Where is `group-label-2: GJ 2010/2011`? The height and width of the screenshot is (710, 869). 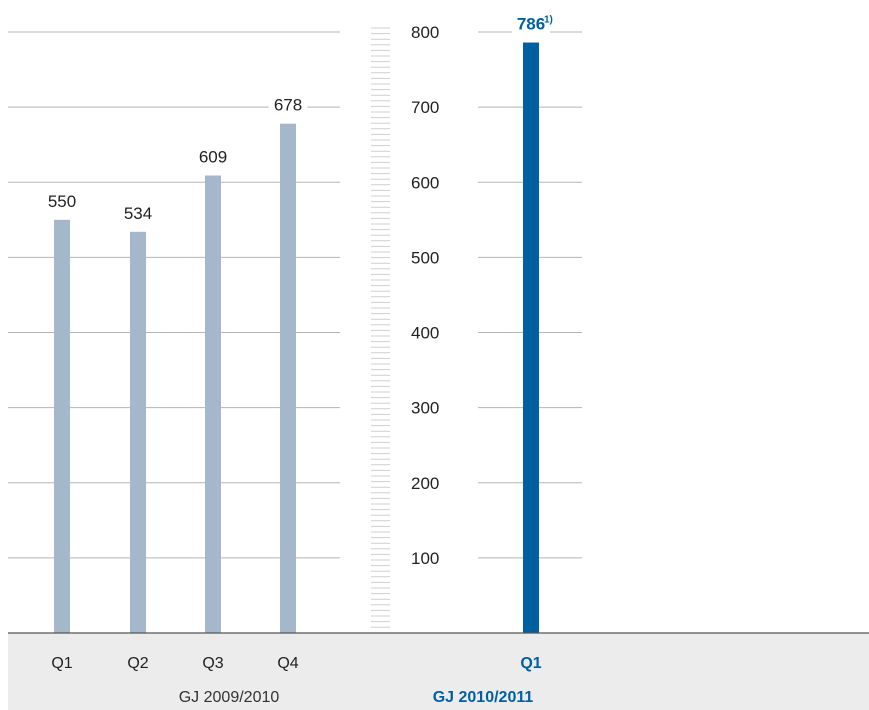
group-label-2: GJ 2010/2011 is located at coordinates (483, 697).